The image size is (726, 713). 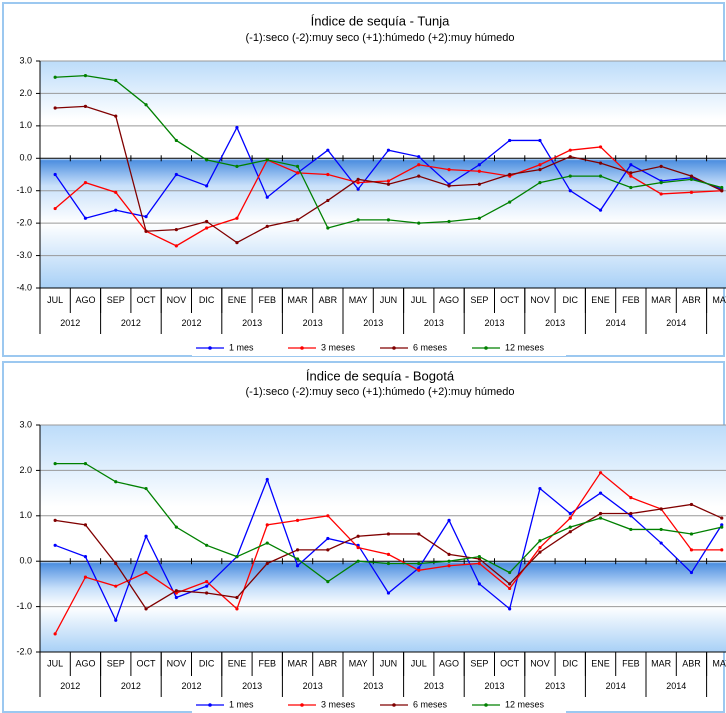 What do you see at coordinates (430, 347) in the screenshot?
I see `legend-label: 6 meses` at bounding box center [430, 347].